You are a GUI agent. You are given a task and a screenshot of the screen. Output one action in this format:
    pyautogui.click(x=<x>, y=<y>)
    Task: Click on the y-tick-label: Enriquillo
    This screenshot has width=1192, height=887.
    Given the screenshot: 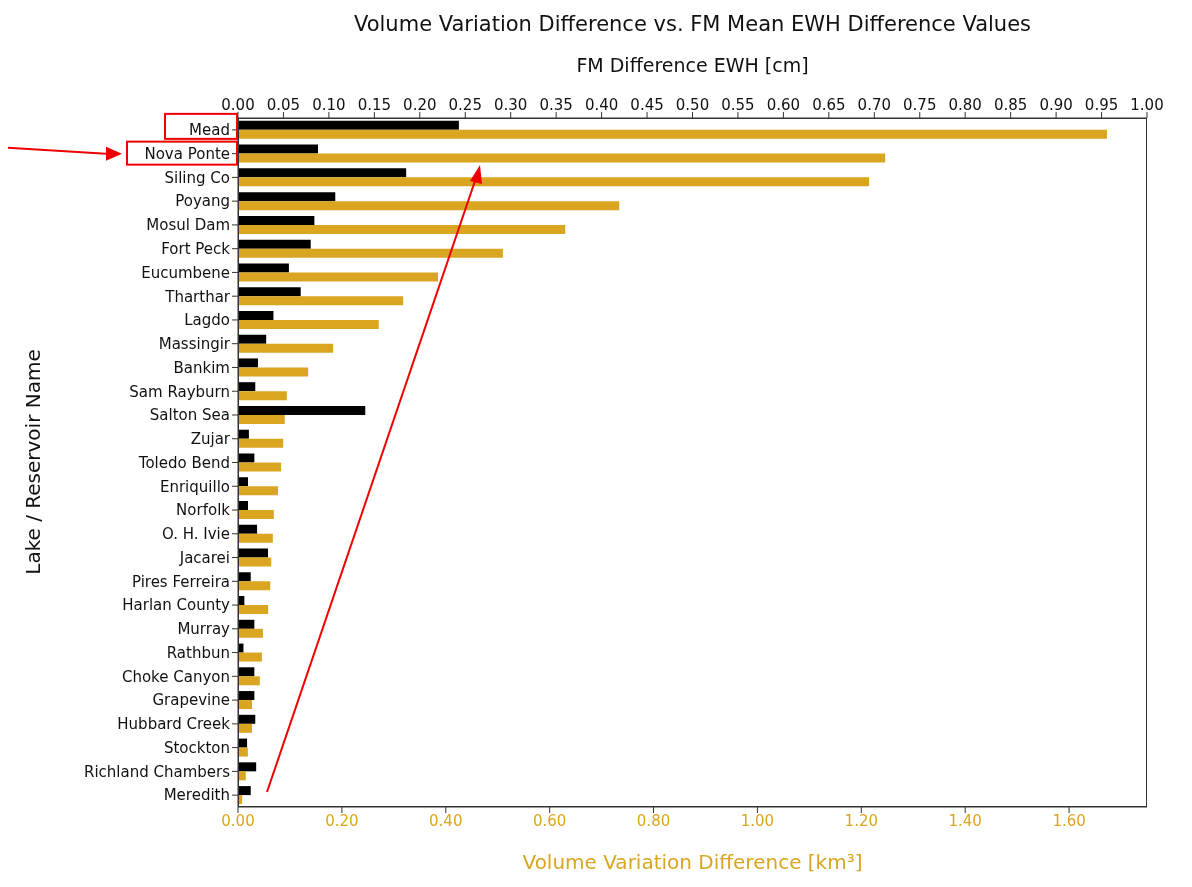 What is the action you would take?
    pyautogui.click(x=194, y=486)
    